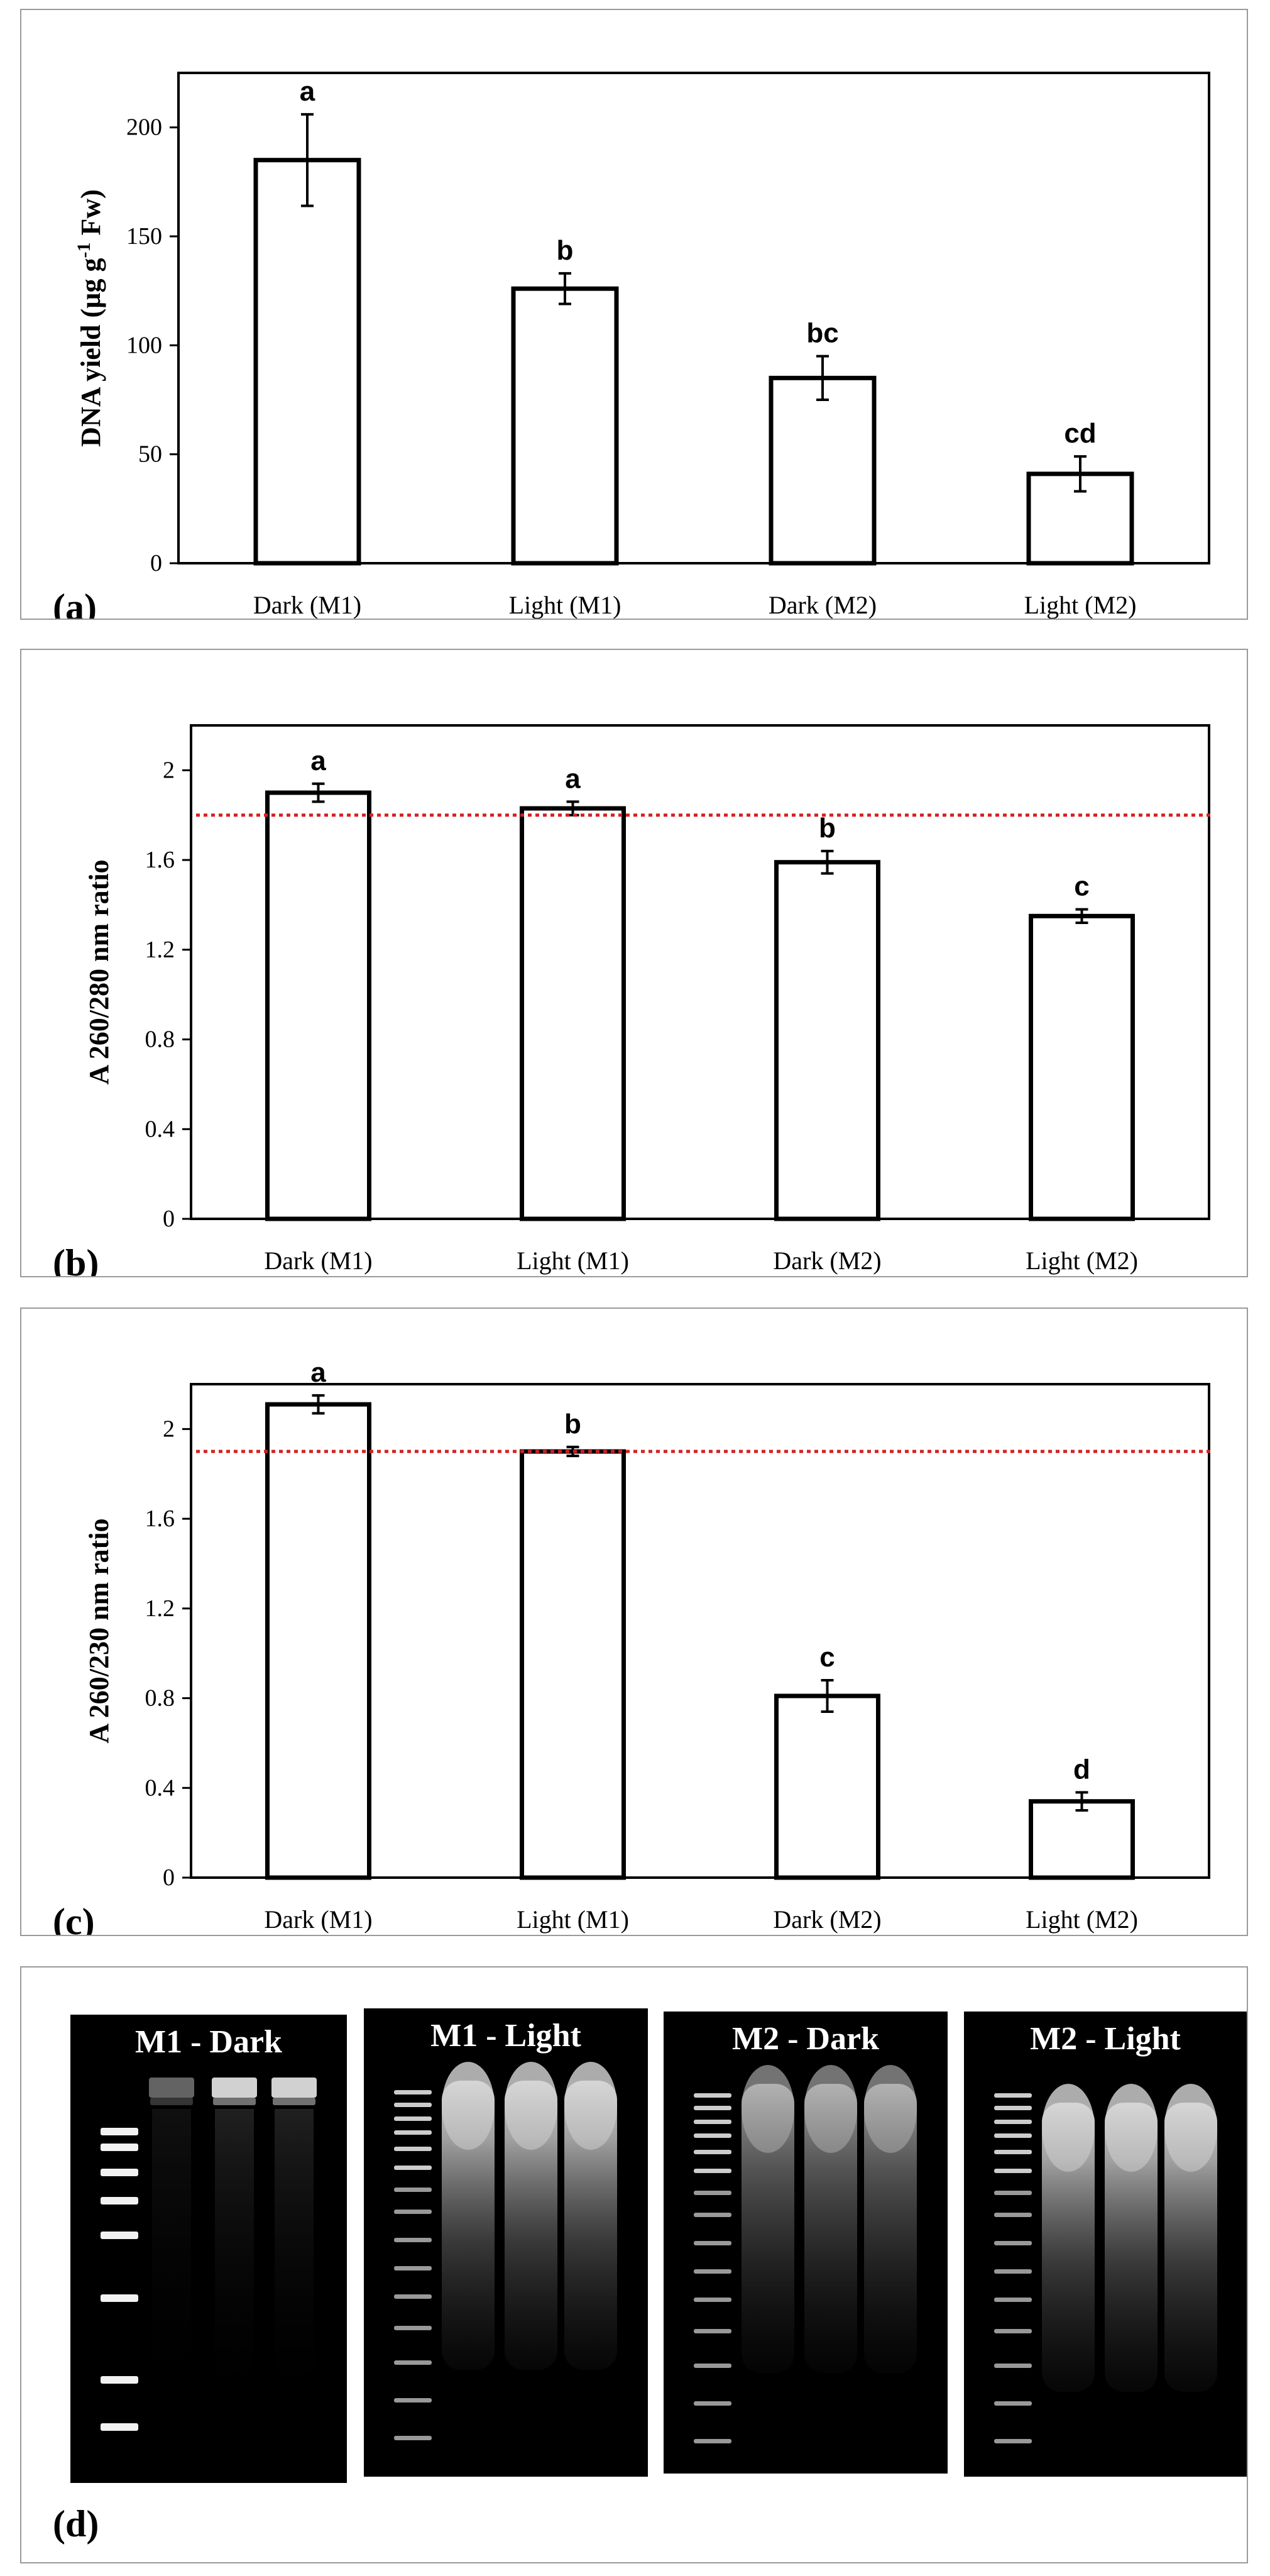 Image resolution: width=1270 pixels, height=2576 pixels. What do you see at coordinates (565, 251) in the screenshot?
I see `significance-letter-a: b` at bounding box center [565, 251].